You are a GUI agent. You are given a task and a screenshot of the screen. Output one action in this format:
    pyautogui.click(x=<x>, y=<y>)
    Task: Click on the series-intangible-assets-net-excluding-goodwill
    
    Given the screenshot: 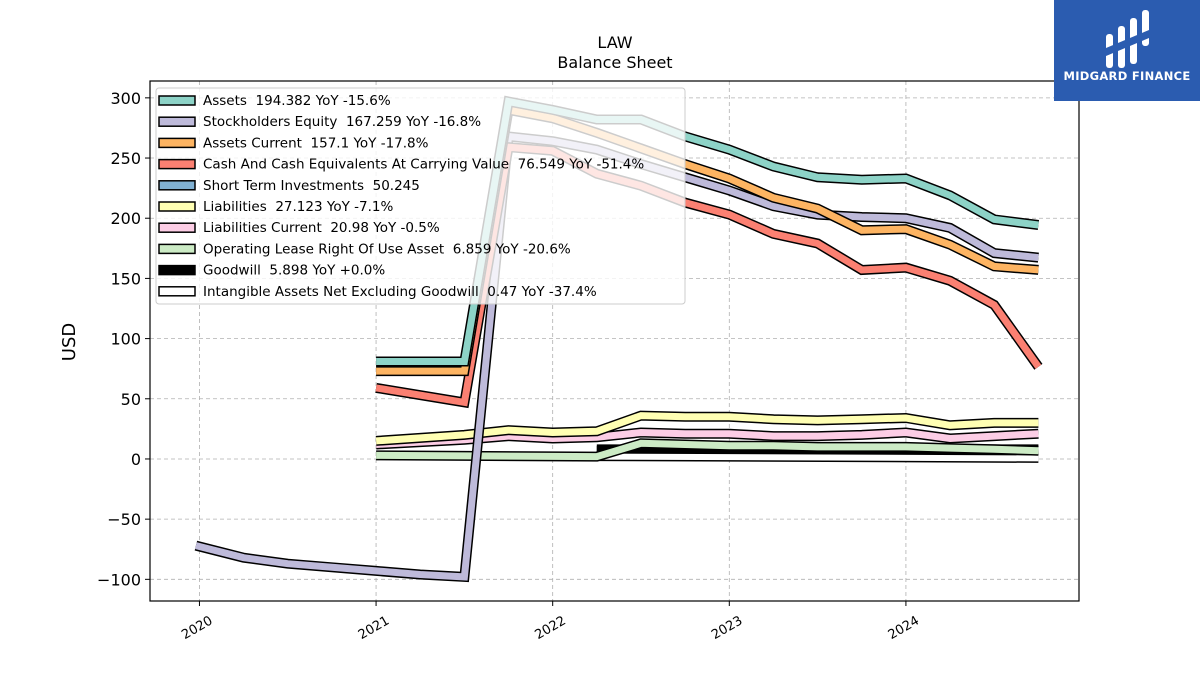 What is the action you would take?
    pyautogui.click(x=817, y=457)
    